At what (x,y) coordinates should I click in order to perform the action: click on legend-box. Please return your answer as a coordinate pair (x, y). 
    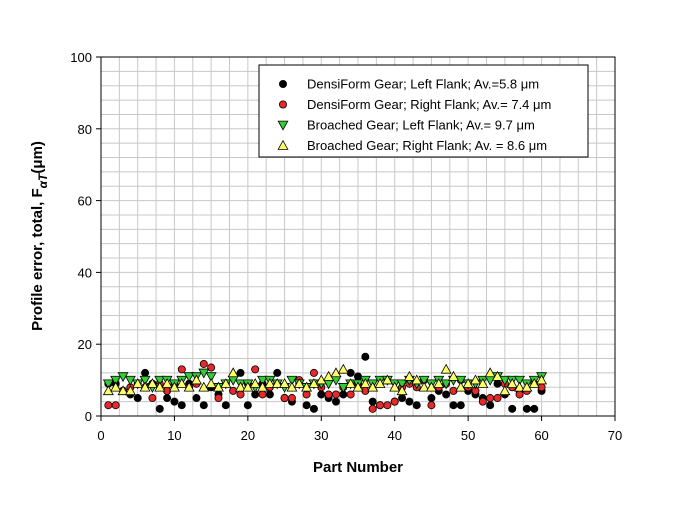
    Looking at the image, I should click on (423, 111).